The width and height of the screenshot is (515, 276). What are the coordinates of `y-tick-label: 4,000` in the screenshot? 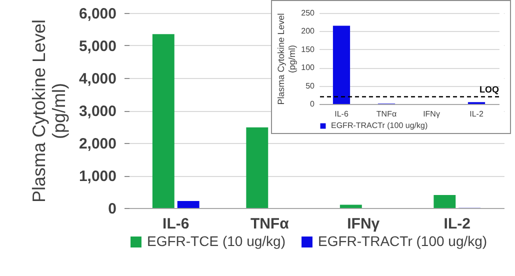 It's located at (97, 79).